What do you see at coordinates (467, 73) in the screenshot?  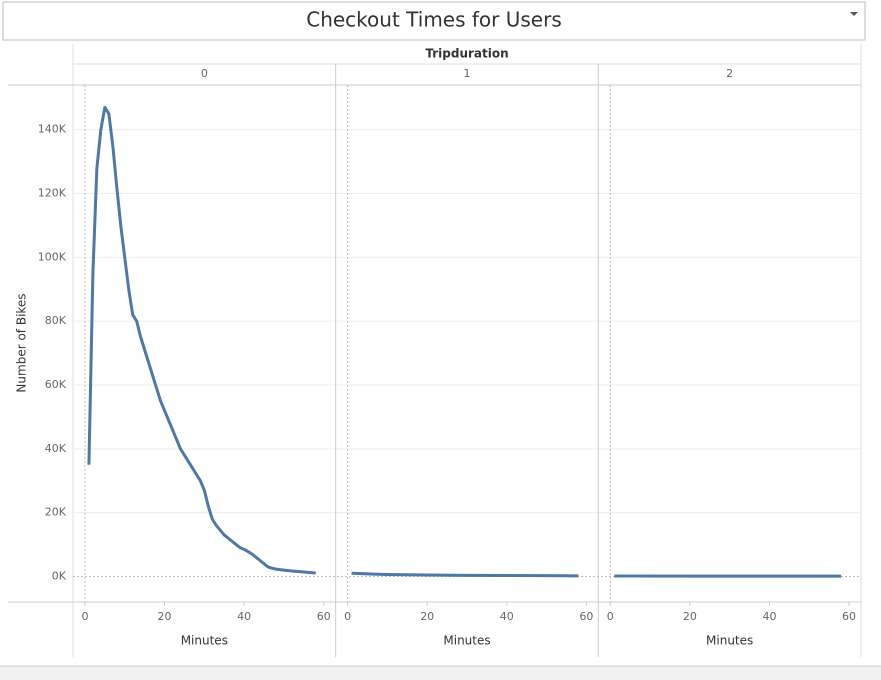 I see `panel-label: 1` at bounding box center [467, 73].